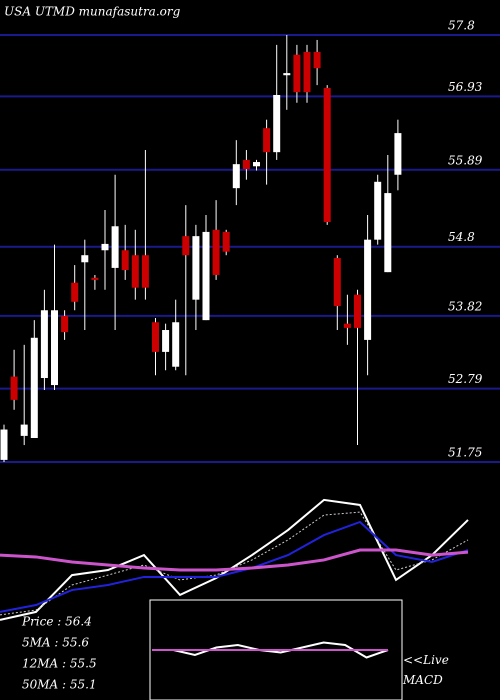 The image size is (500, 700). Describe the element at coordinates (59, 664) in the screenshot. I see `indicator-label: 12MA : 55.5` at that location.